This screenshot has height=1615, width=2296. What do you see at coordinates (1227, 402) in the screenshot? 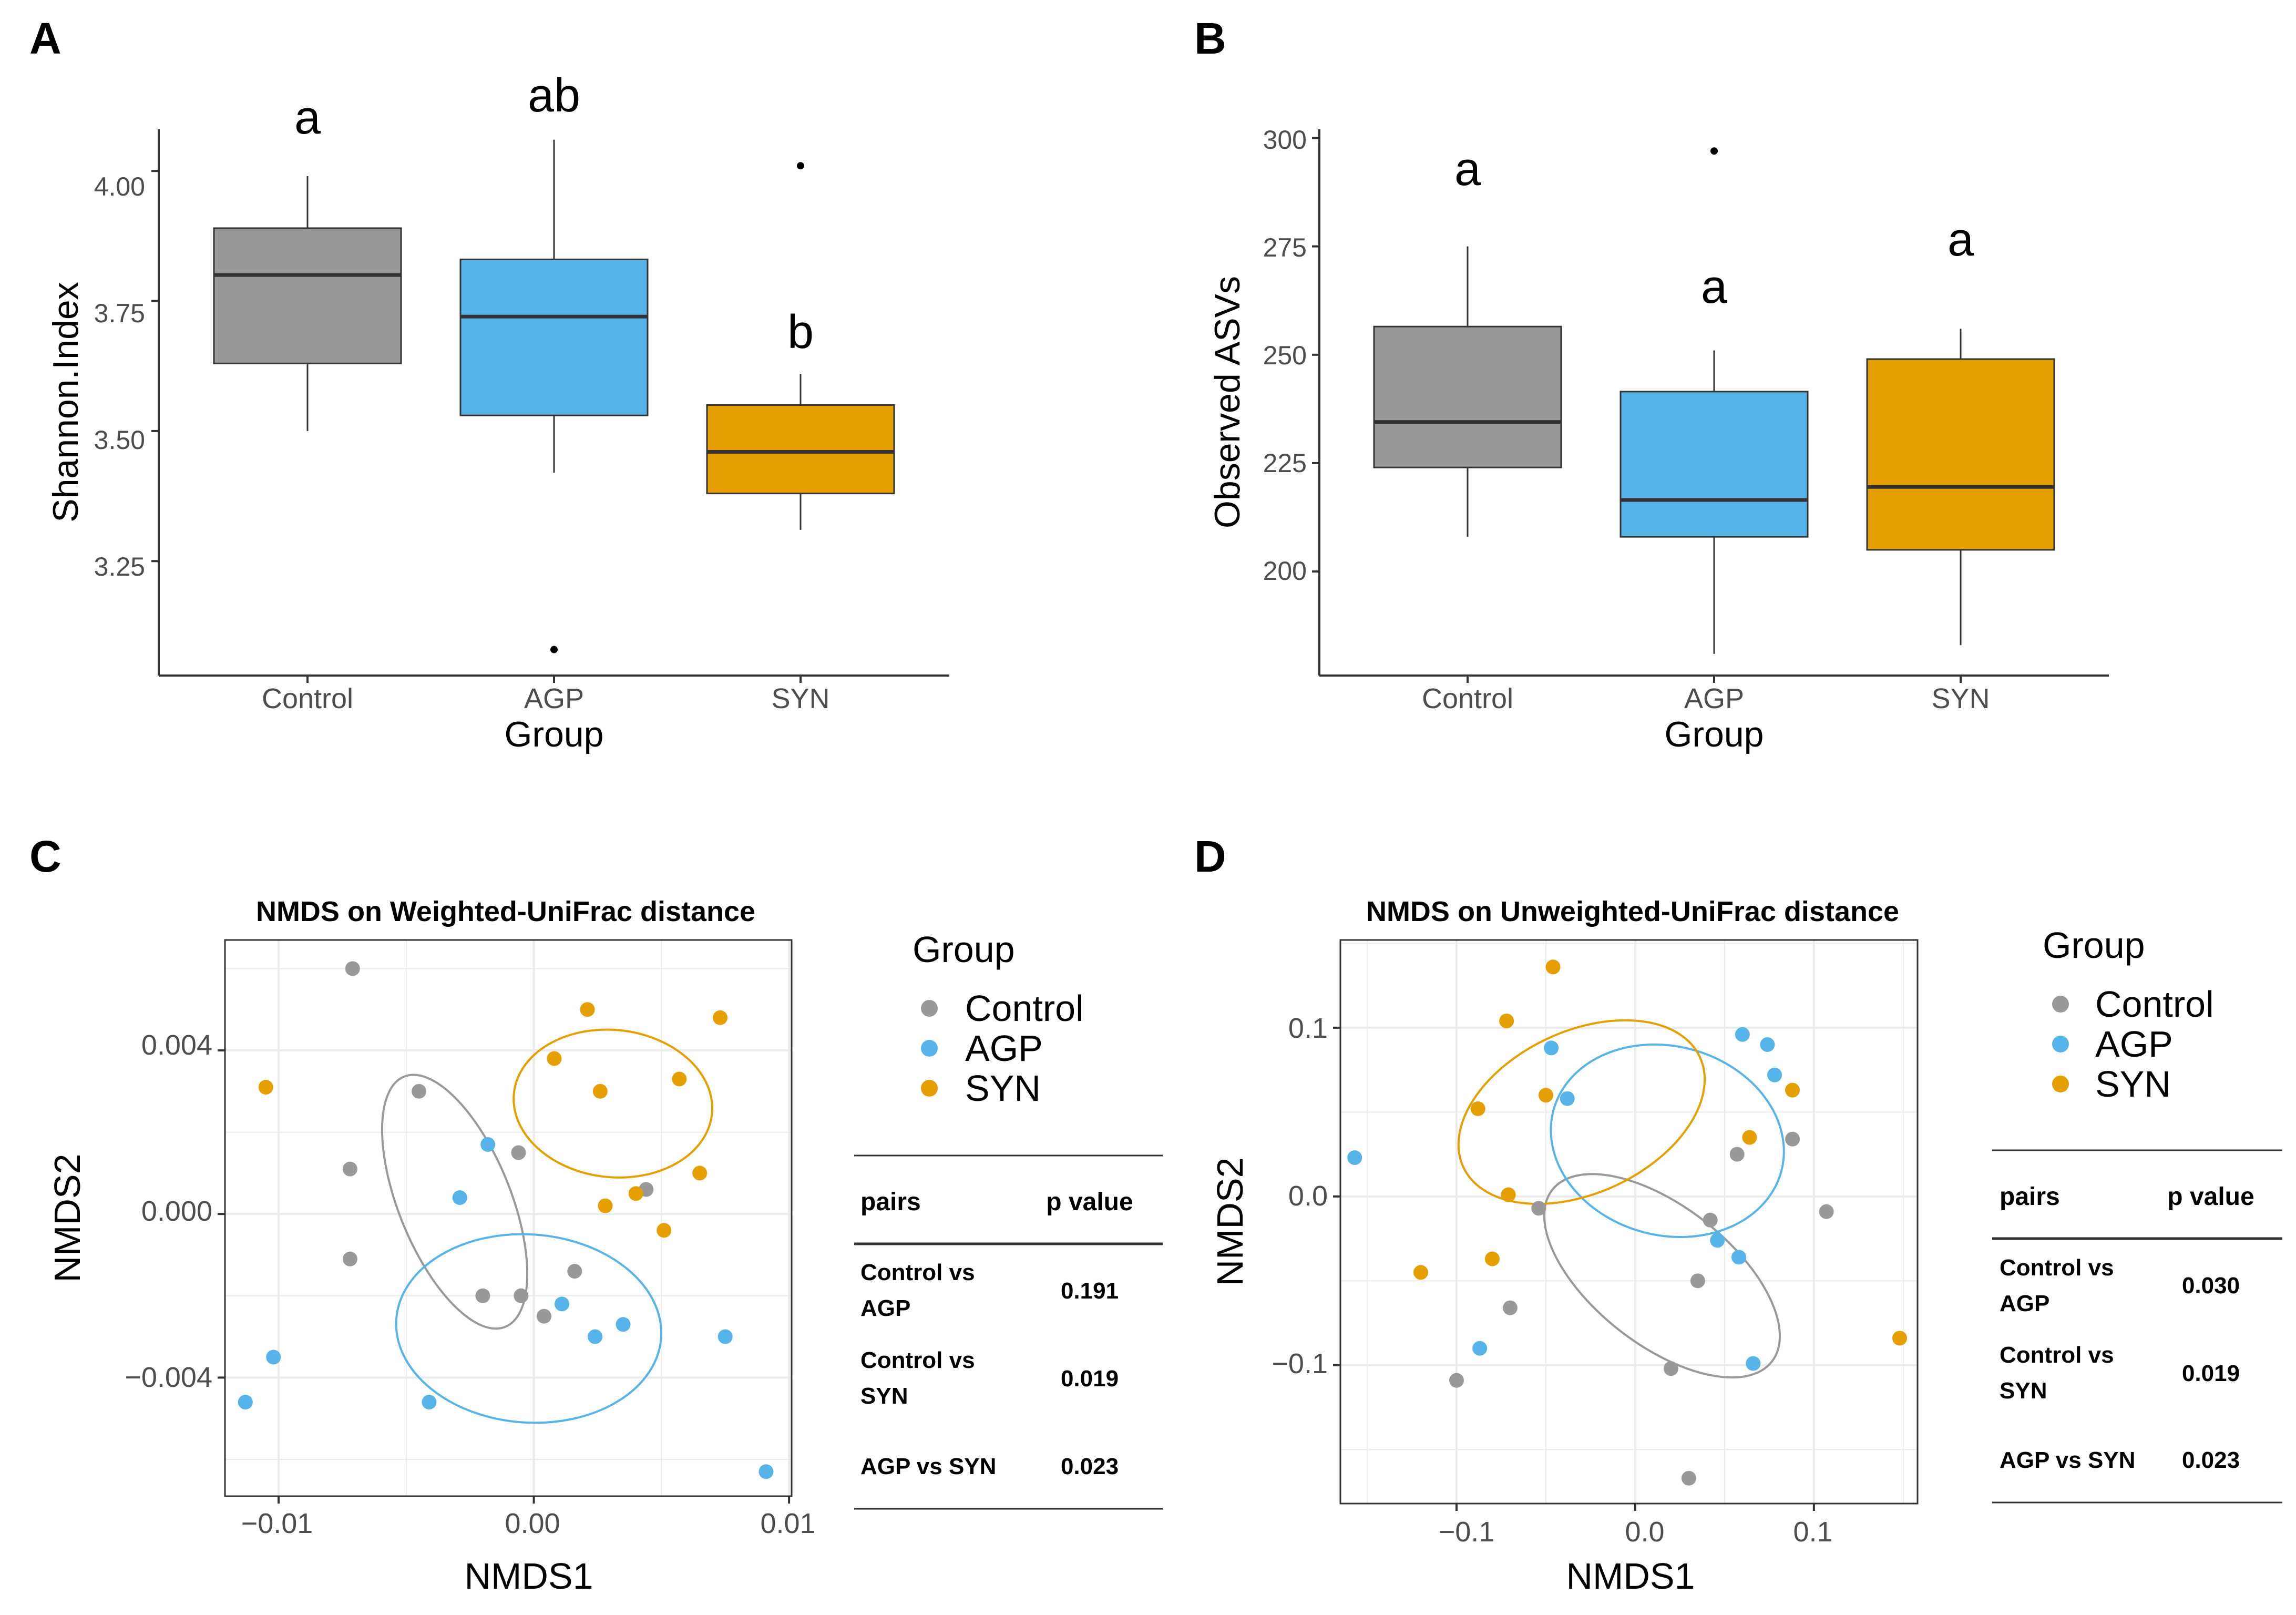
I see `panel-b-y-axis-title: Observed ASVs` at bounding box center [1227, 402].